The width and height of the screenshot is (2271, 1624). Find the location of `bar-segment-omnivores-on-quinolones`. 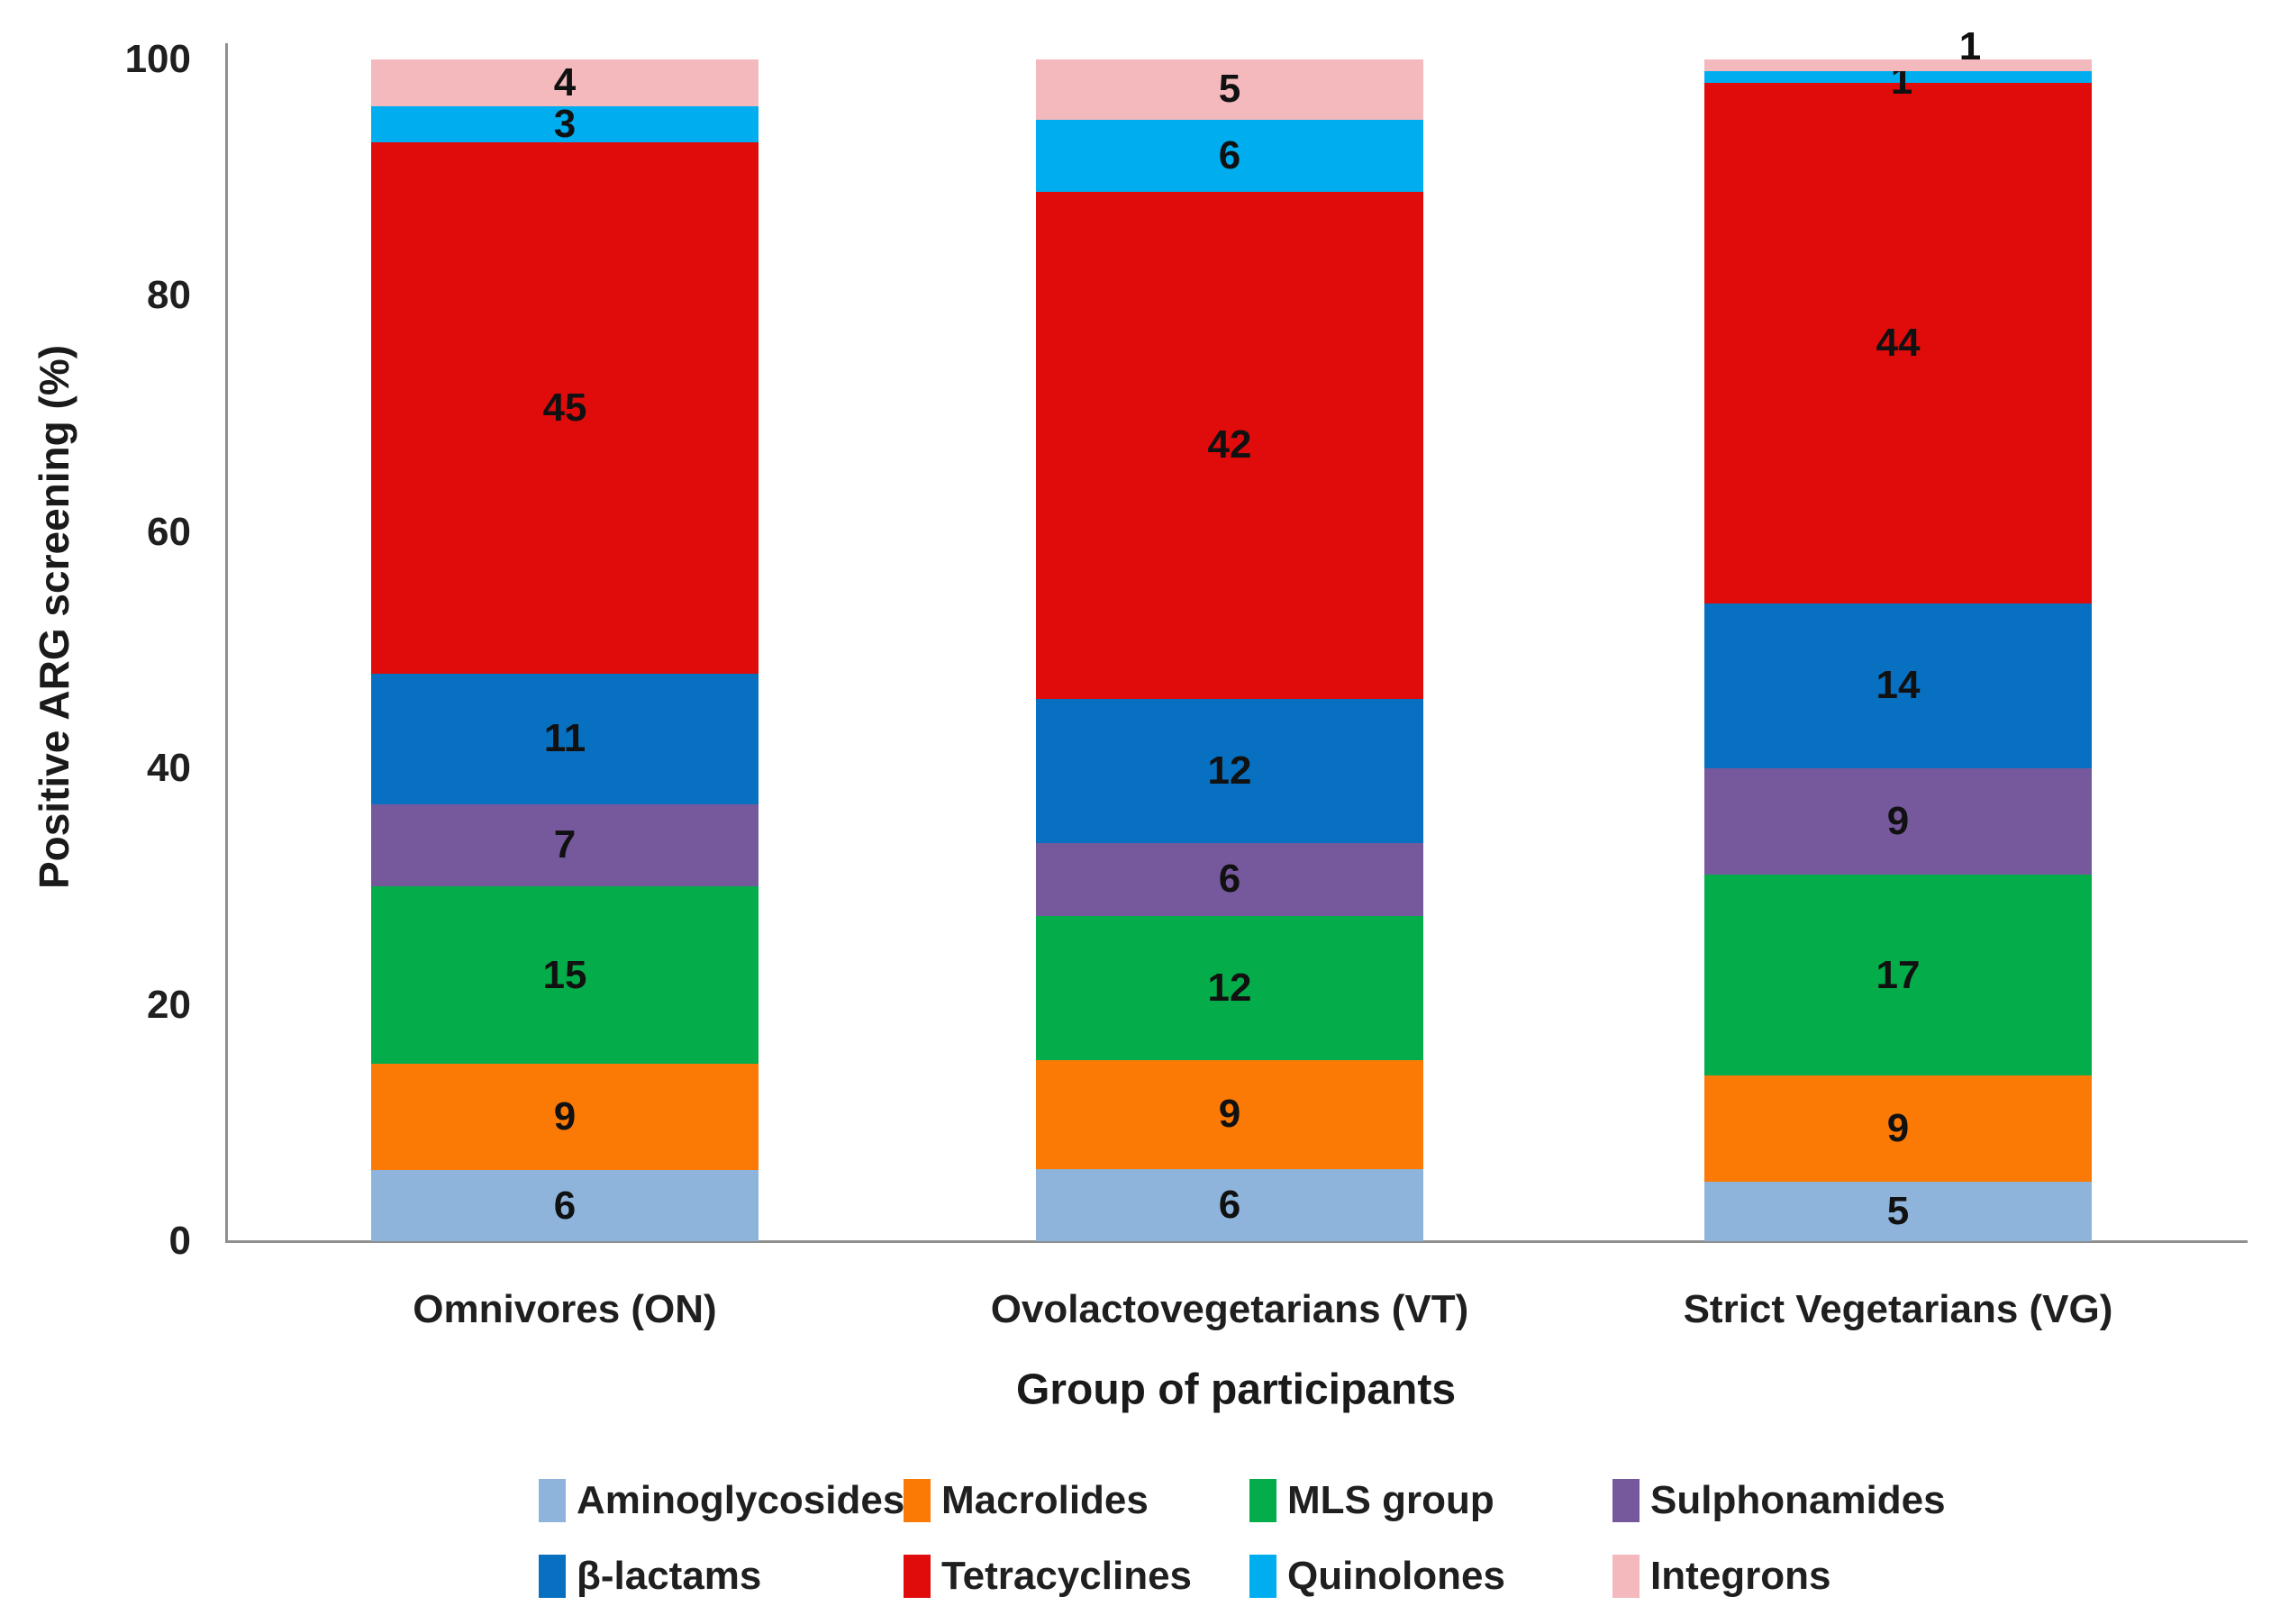

bar-segment-omnivores-on-quinolones is located at coordinates (565, 124).